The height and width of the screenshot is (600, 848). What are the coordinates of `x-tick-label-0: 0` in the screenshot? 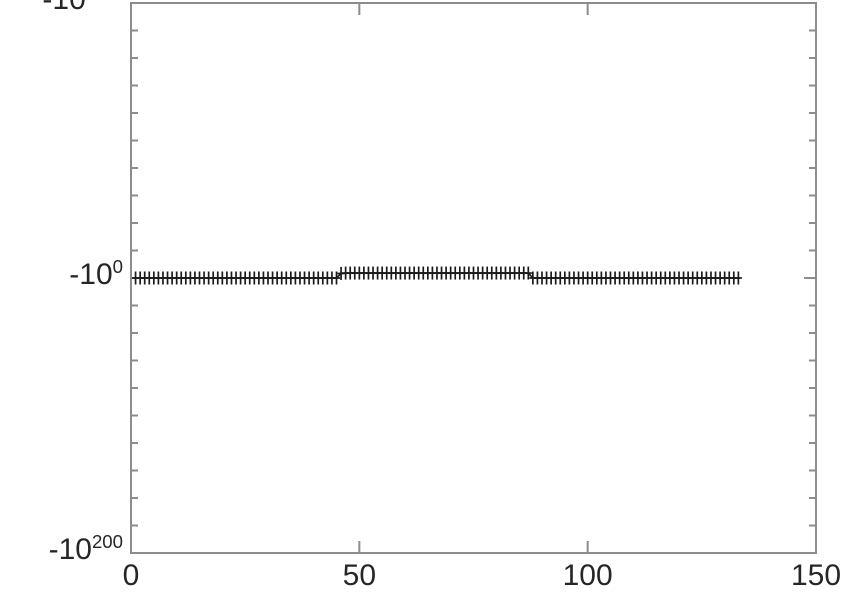 It's located at (131, 575).